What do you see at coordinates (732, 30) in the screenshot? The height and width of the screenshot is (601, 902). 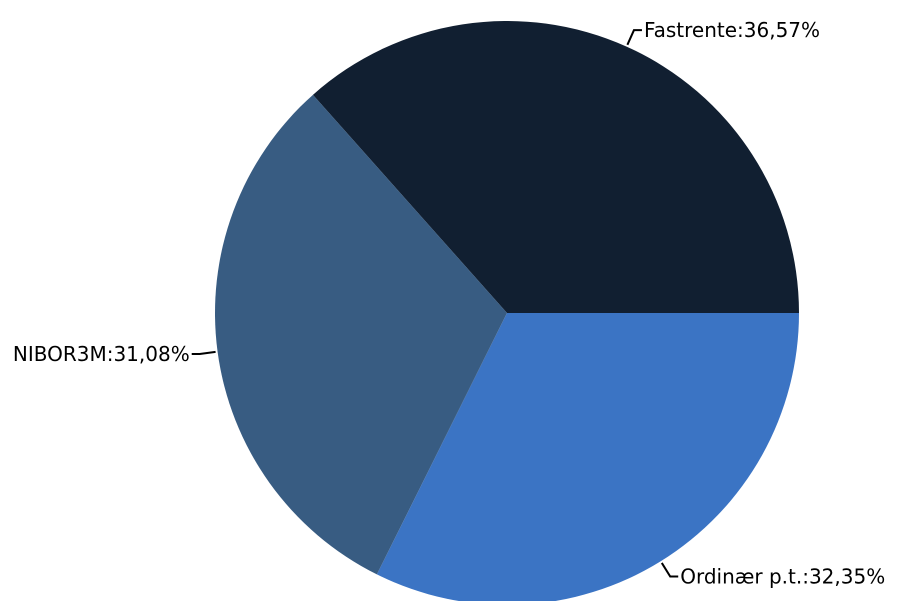 I see `slice-label-fastrente: Fastrente:36,57%` at bounding box center [732, 30].